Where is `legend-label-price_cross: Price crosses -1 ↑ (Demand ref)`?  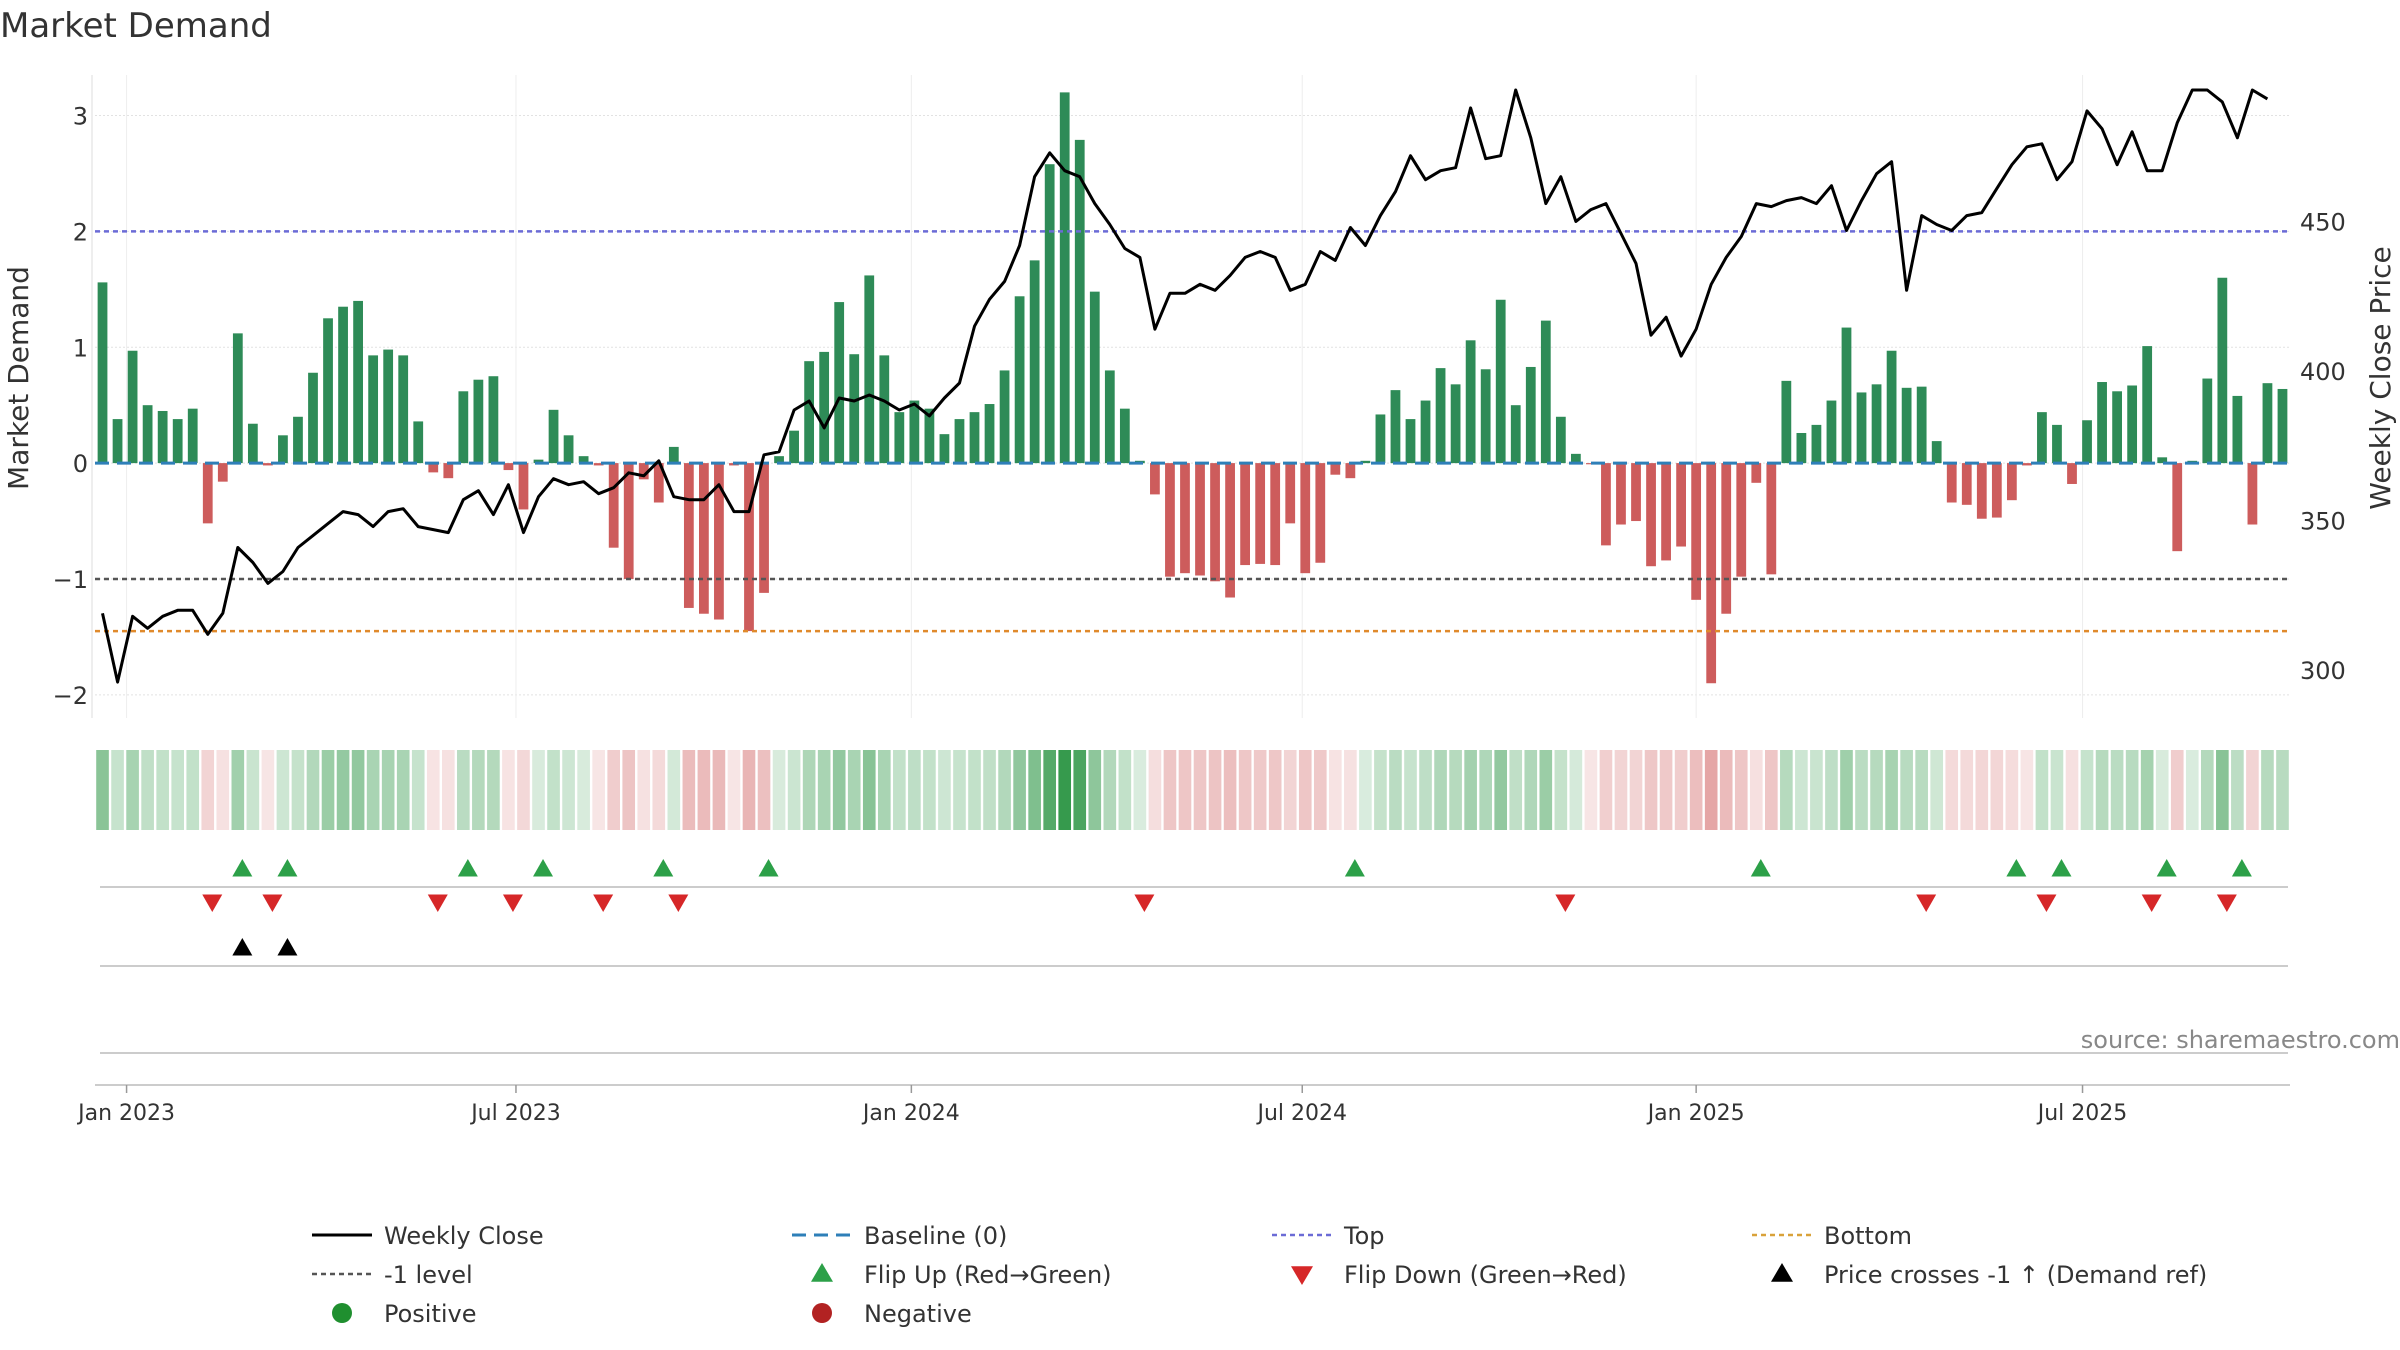 legend-label-price_cross: Price crosses -1 ↑ (Demand ref) is located at coordinates (2015, 1275).